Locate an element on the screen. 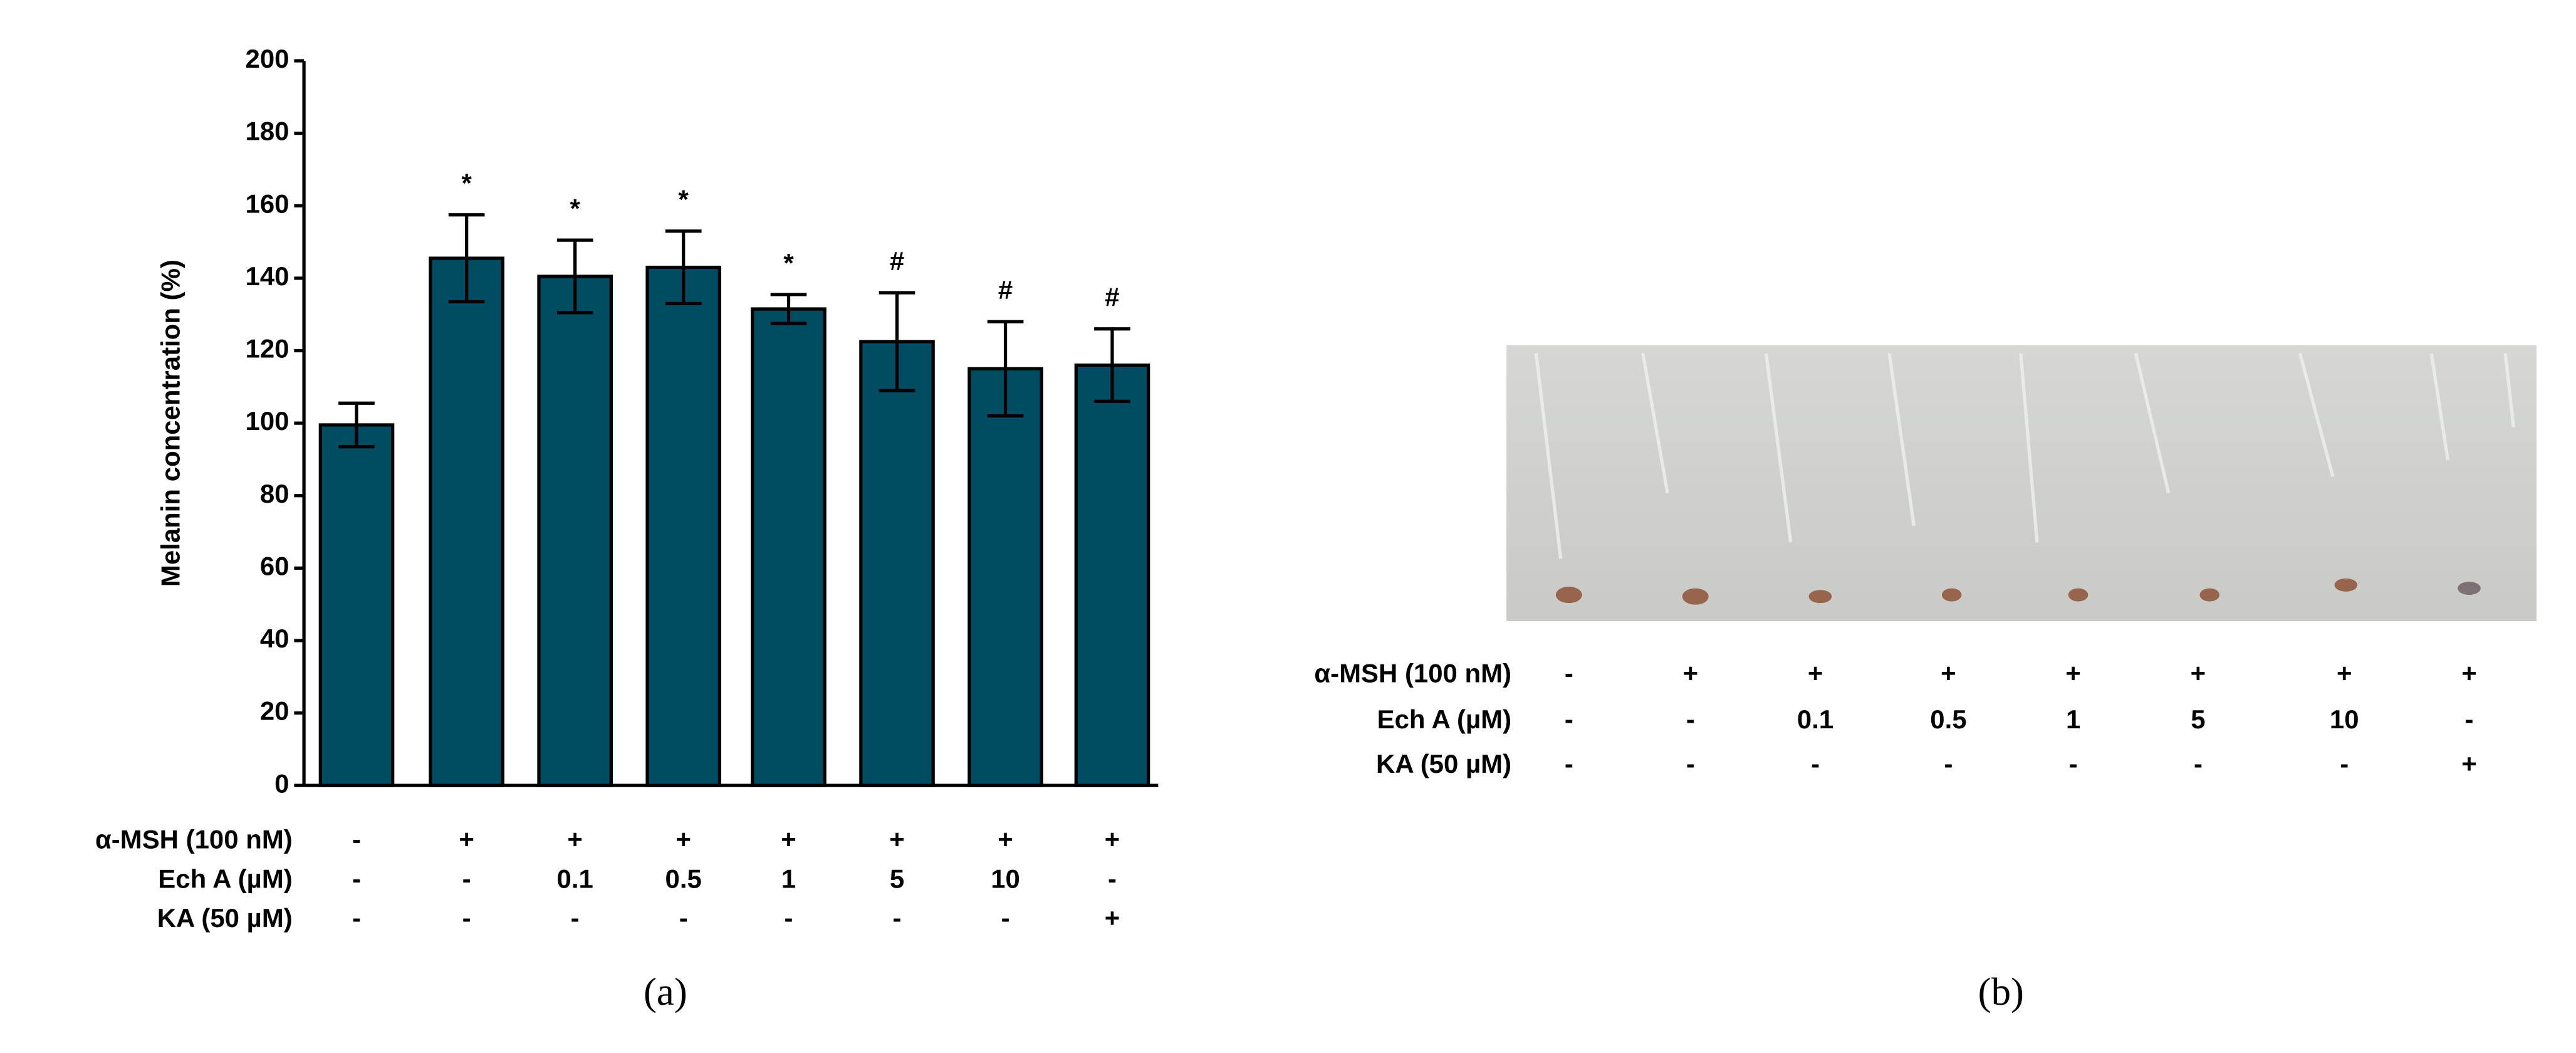  y-tick-label: 100 is located at coordinates (267, 421).